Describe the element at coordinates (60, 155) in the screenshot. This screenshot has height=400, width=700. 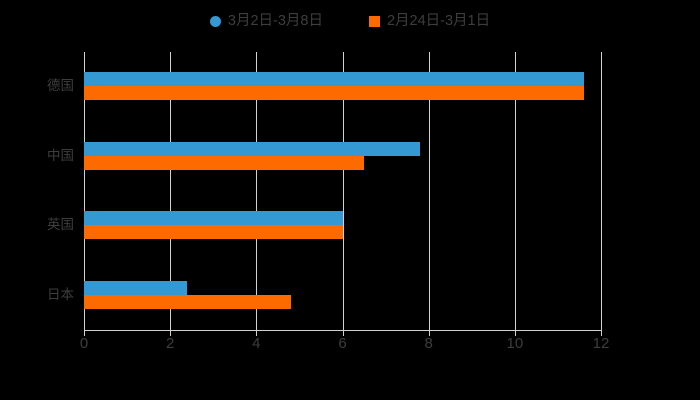
I see `y-axis-category-label: 中国` at that location.